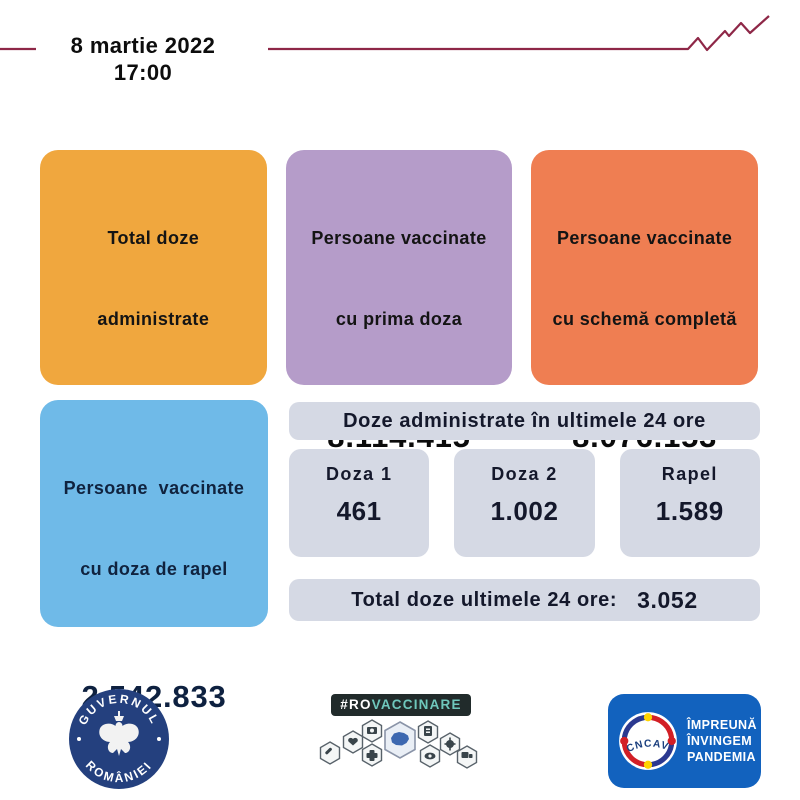 This screenshot has height=800, width=800. I want to click on card-total-doses: Total doze administrate 16.725.732, so click(153, 302).